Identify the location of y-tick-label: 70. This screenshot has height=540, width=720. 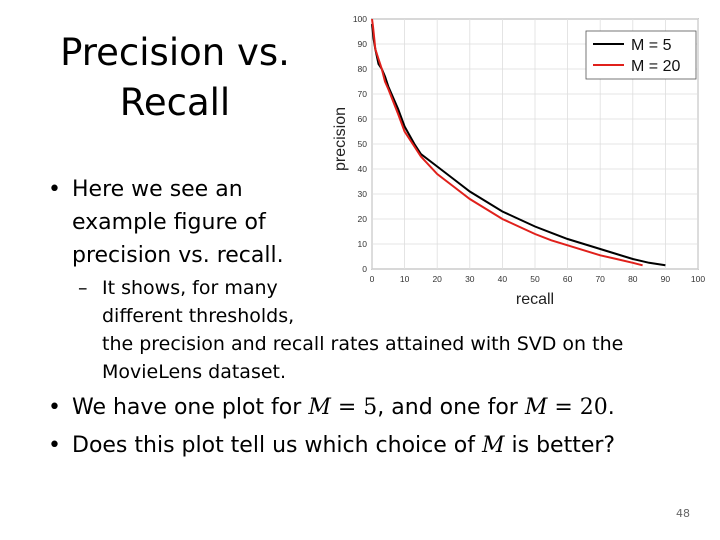
(363, 94).